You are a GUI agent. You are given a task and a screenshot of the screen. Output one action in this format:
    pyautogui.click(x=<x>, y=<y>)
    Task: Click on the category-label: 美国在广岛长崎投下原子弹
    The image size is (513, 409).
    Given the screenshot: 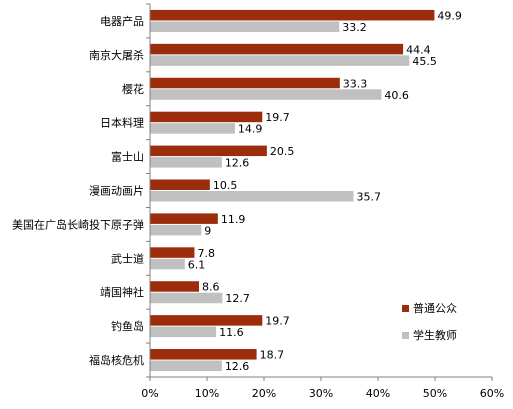 What is the action you would take?
    pyautogui.click(x=78, y=224)
    